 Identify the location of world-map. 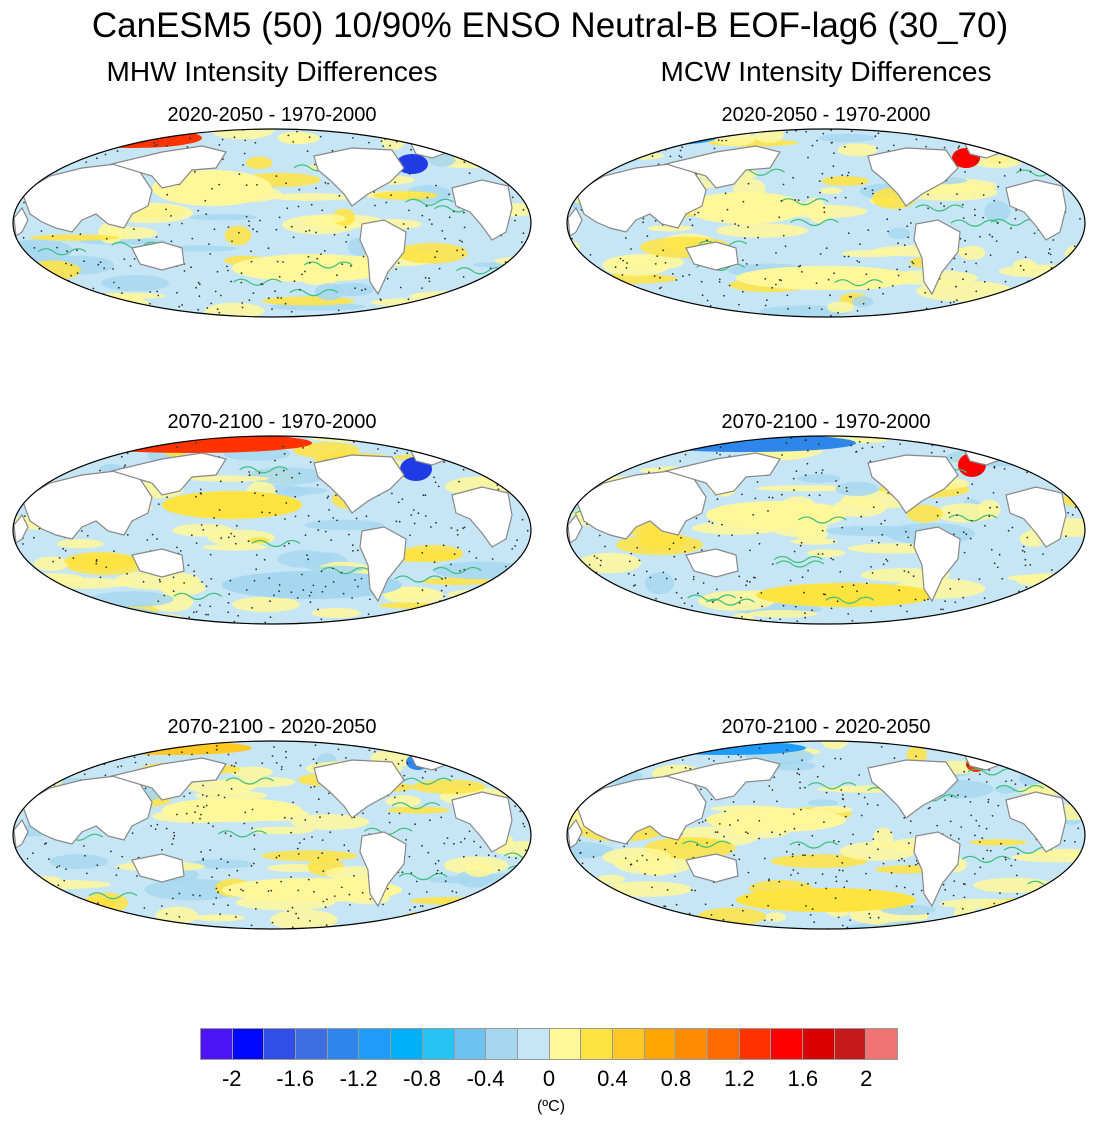
(272, 530).